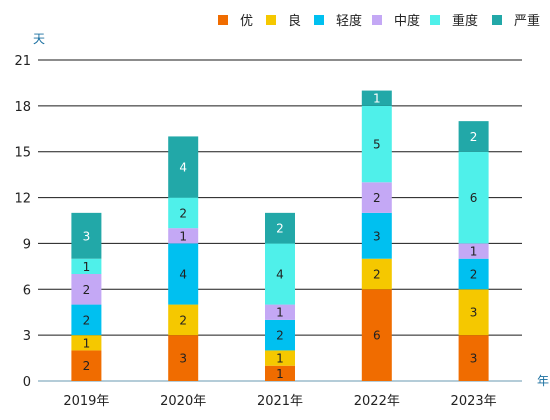 This screenshot has height=420, width=550. I want to click on x-axis-ticks: 2019年 2020年 2021年 2022年 2023年, so click(279, 401).